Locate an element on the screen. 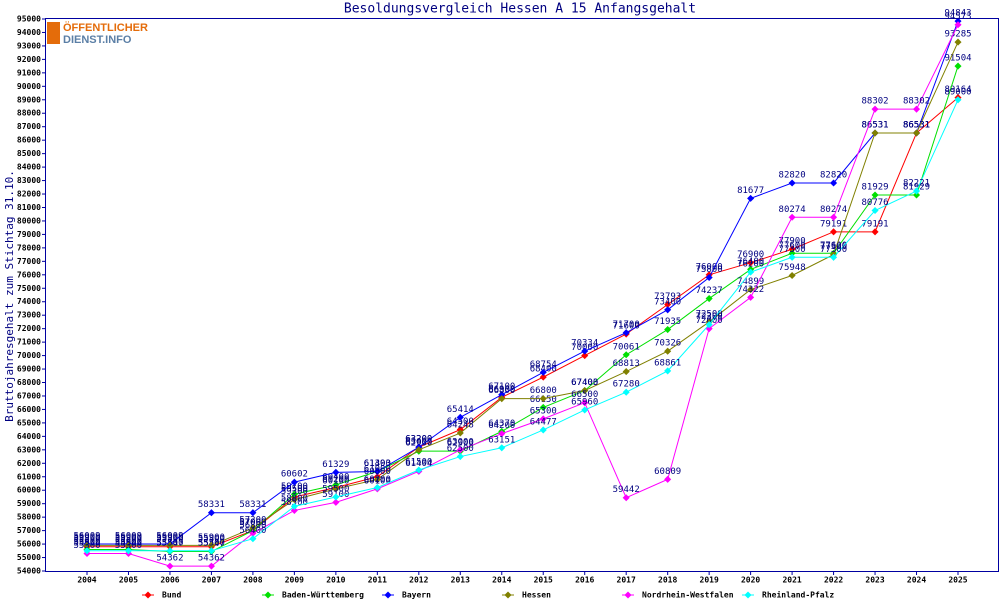 The width and height of the screenshot is (1000, 604). y-tick-label: 60000 is located at coordinates (29, 490).